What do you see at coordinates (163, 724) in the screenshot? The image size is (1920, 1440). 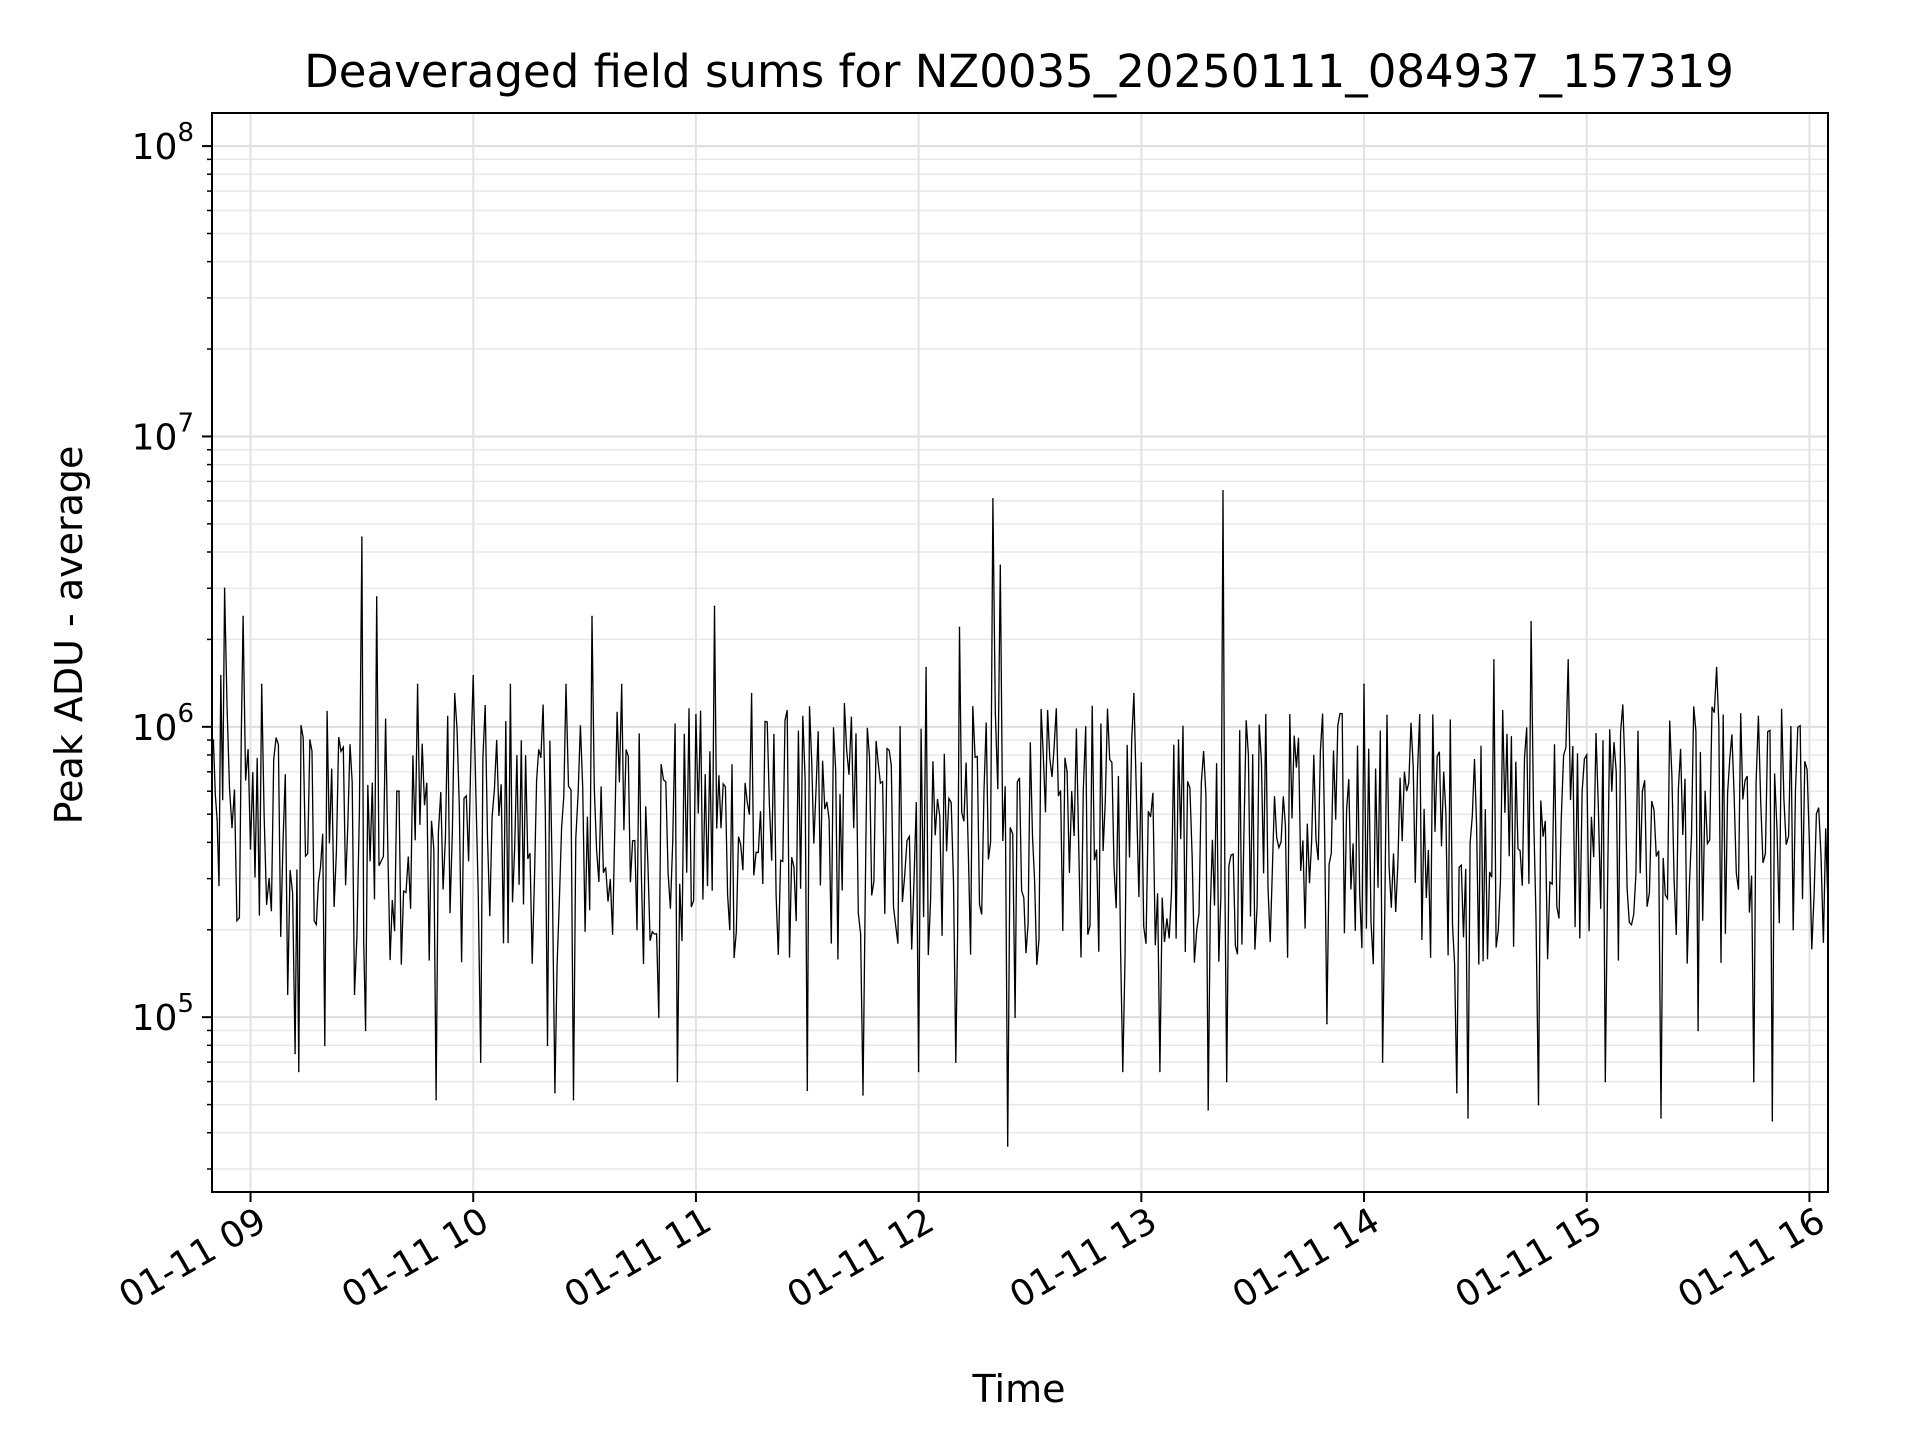 I see `y-tick-label: 10⁶` at bounding box center [163, 724].